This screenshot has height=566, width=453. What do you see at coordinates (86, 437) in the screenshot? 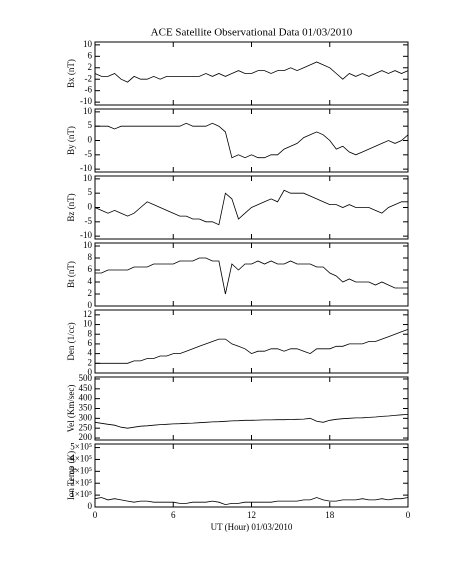
I see `y-tick-label: 200` at bounding box center [86, 437].